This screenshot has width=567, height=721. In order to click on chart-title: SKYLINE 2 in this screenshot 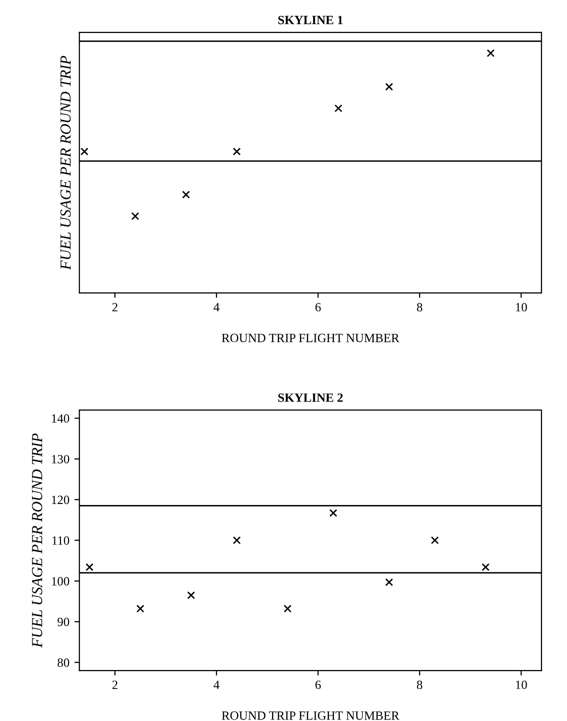, I will do `click(310, 397)`.